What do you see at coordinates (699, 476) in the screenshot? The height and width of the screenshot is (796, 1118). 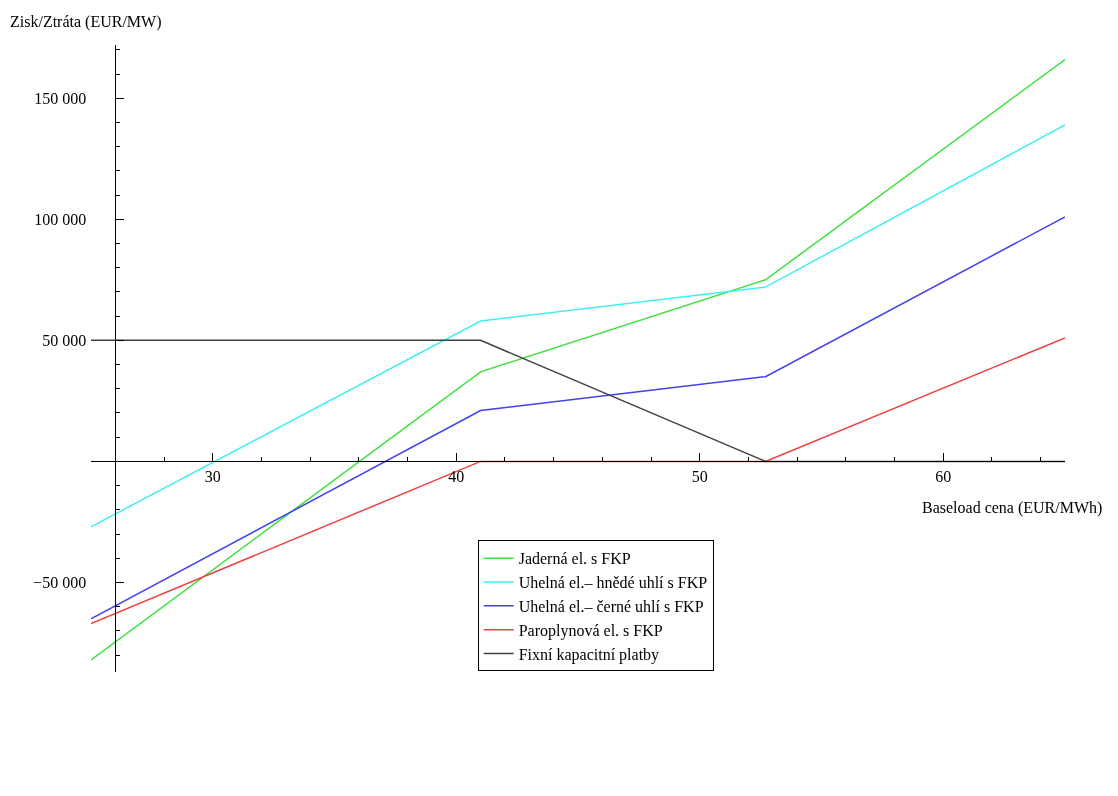 I see `x-tick-label: 50` at bounding box center [699, 476].